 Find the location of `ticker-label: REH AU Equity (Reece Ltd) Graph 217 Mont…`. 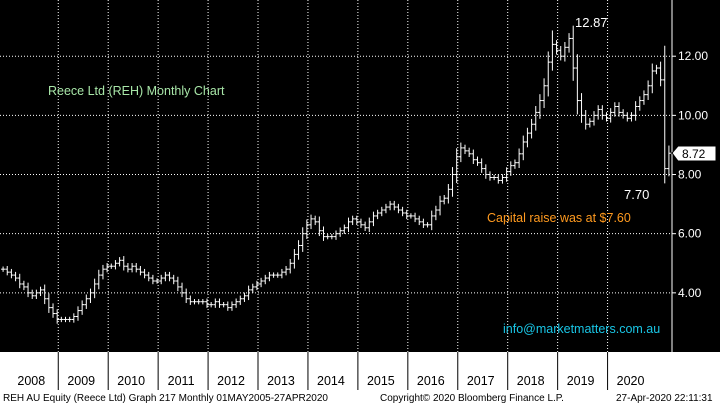

ticker-label: REH AU Equity (Reece Ltd) Graph 217 Mont… is located at coordinates (165, 398).